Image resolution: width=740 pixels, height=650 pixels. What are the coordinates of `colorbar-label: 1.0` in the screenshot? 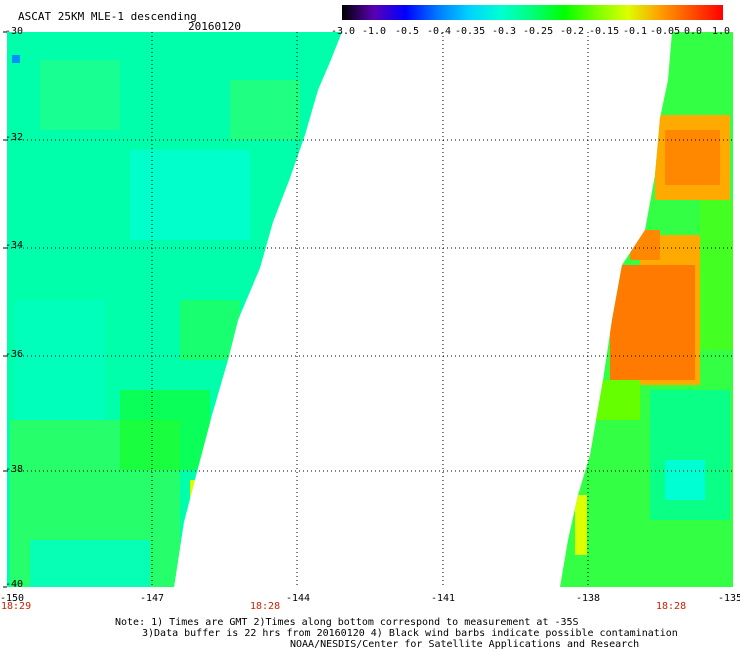 It's located at (721, 31).